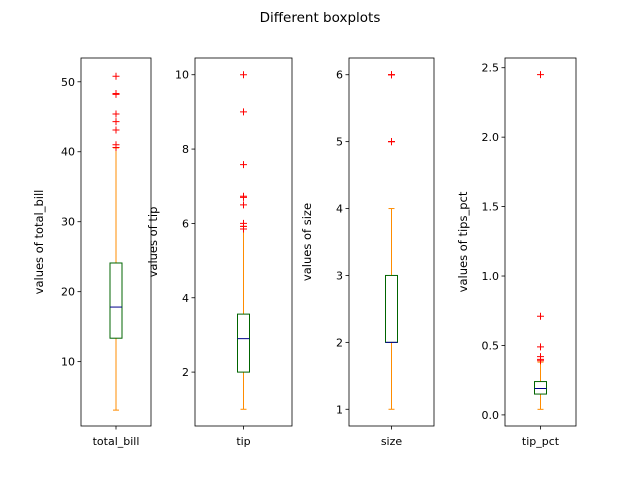 This screenshot has height=480, width=640. Describe the element at coordinates (68, 222) in the screenshot. I see `y-tick-label: 30` at that location.